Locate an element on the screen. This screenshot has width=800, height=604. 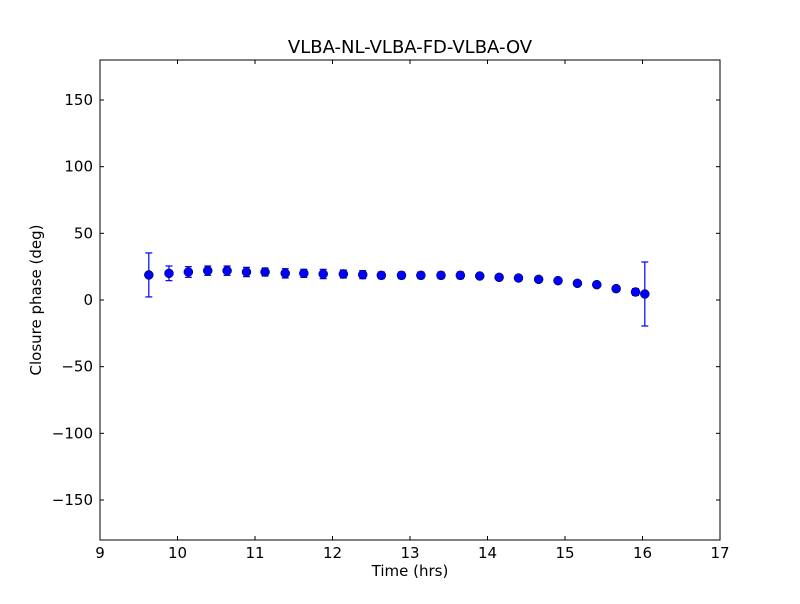
x-tick-label: 12 is located at coordinates (332, 553).